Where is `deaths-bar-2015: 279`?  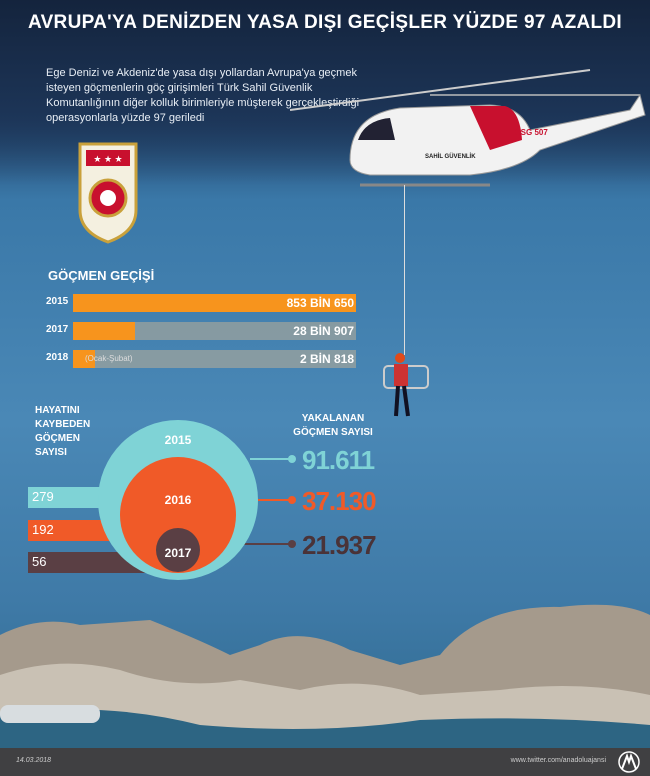 deaths-bar-2015: 279 is located at coordinates (64, 497).